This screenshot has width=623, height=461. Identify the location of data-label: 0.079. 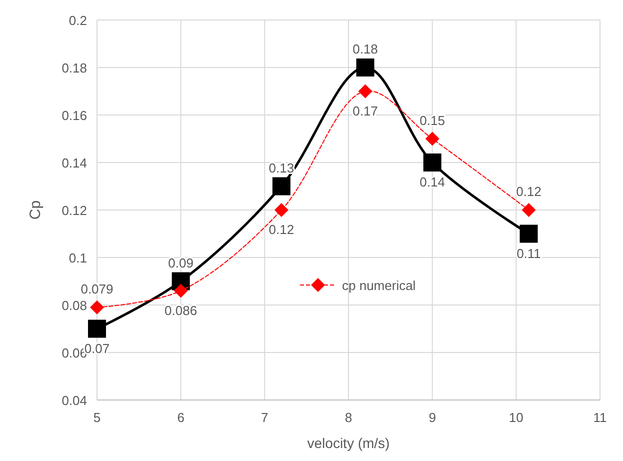
(97, 288).